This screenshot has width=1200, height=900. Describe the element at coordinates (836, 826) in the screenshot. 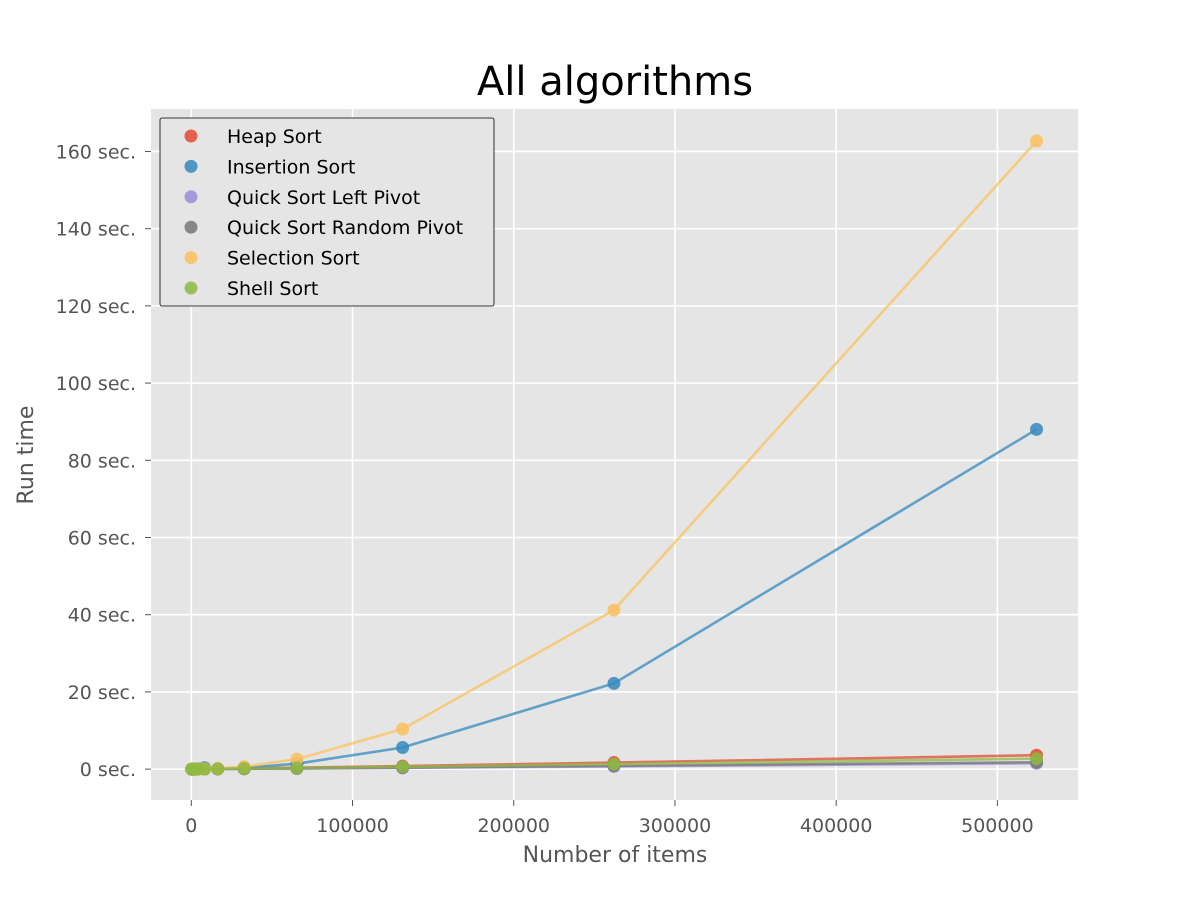

I see `x-tick-label: 400000` at that location.